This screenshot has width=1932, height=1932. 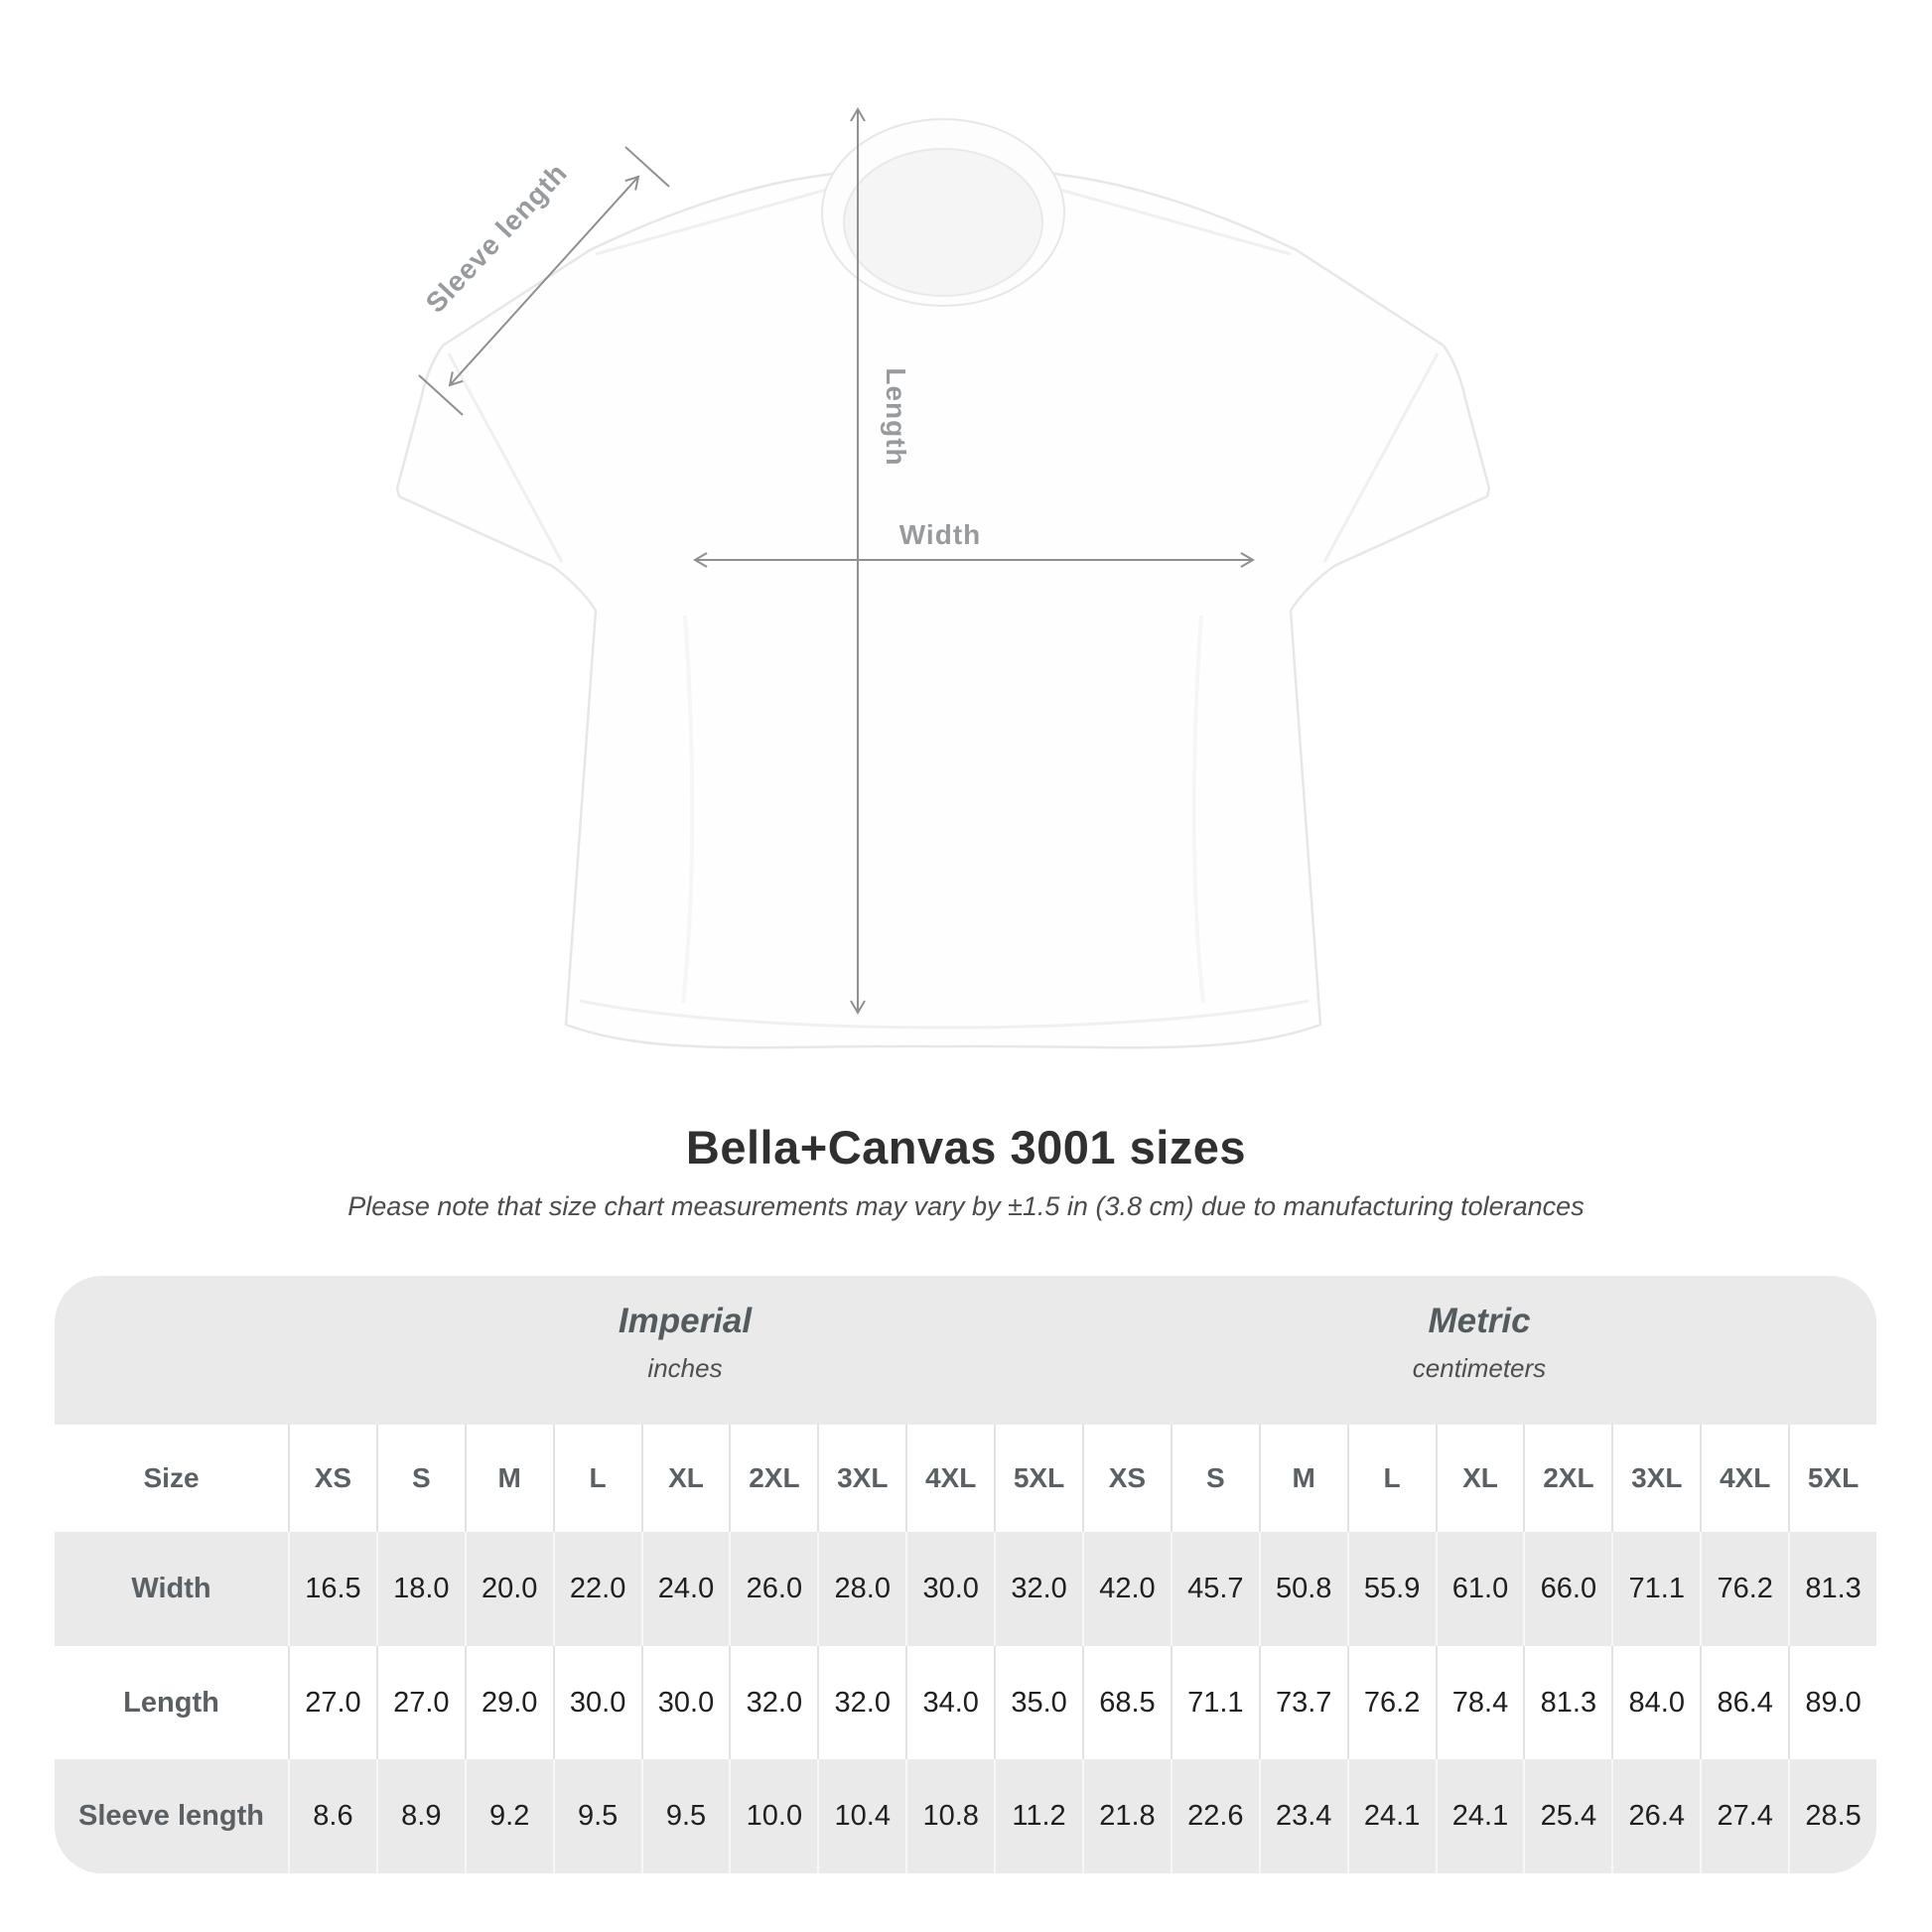 I want to click on value-cell: 10.4, so click(x=861, y=1816).